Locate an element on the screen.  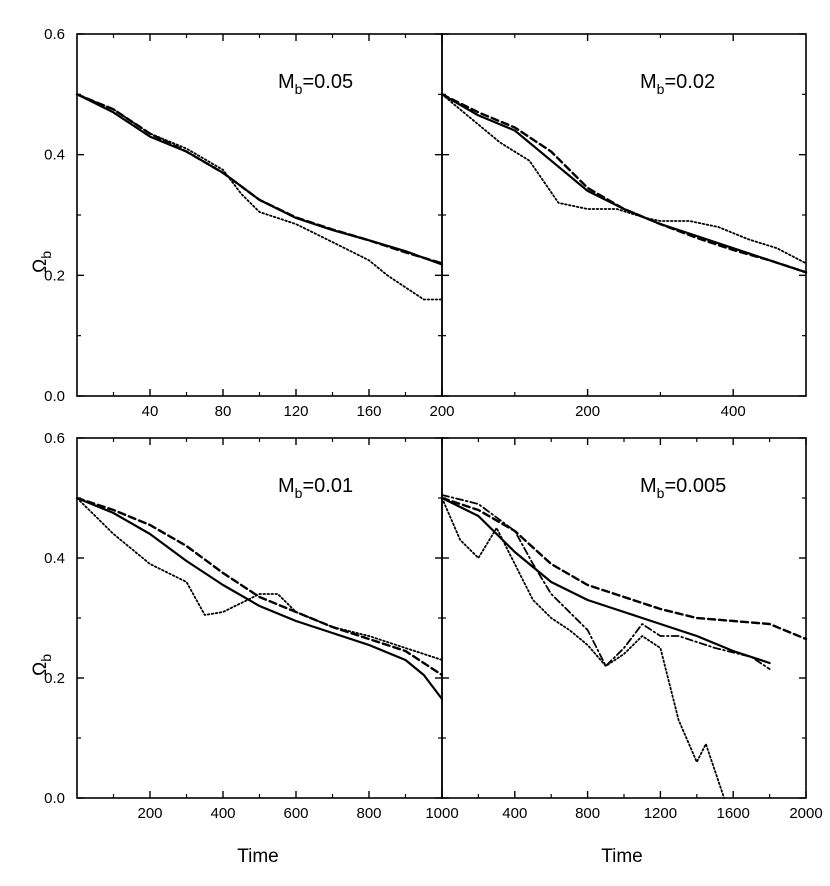
panel-2-label: Mb=0.02 is located at coordinates (677, 84).